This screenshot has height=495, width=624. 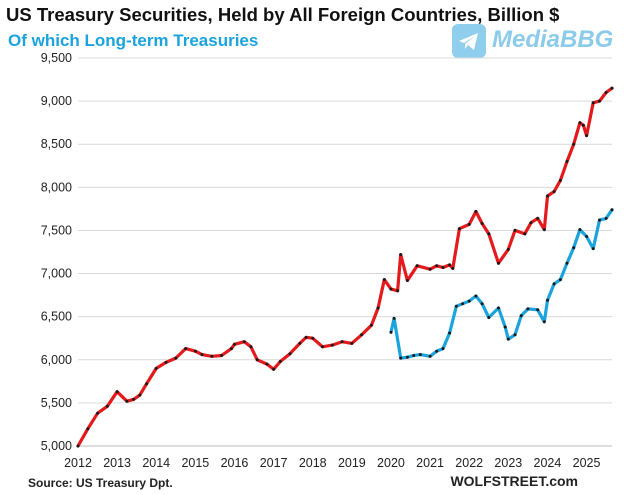 What do you see at coordinates (56, 403) in the screenshot?
I see `y-tick-label: 5,500` at bounding box center [56, 403].